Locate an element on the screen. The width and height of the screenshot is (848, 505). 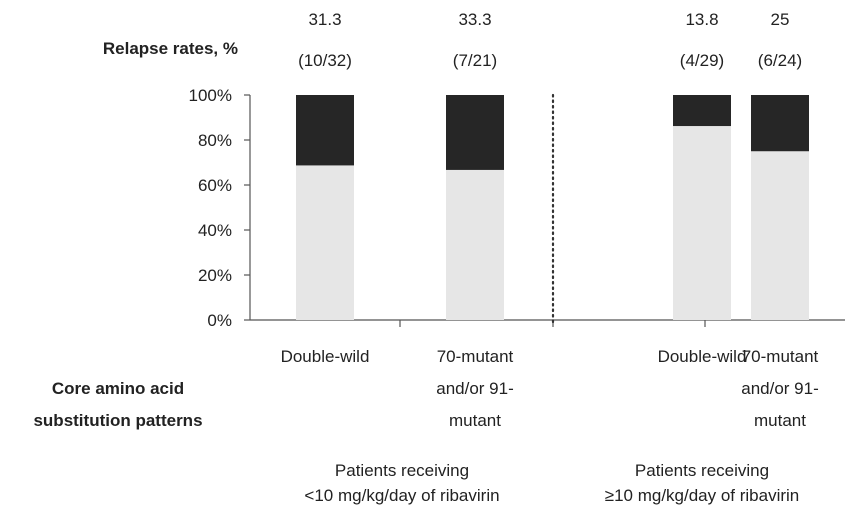
y-axis-ticks: 0% 20% 40% 60% 80% 100% is located at coordinates (219, 208).